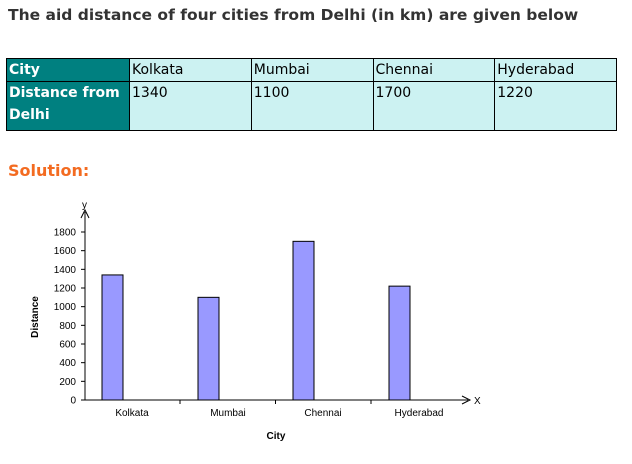  What do you see at coordinates (303, 320) in the screenshot?
I see `bar-chennai` at bounding box center [303, 320].